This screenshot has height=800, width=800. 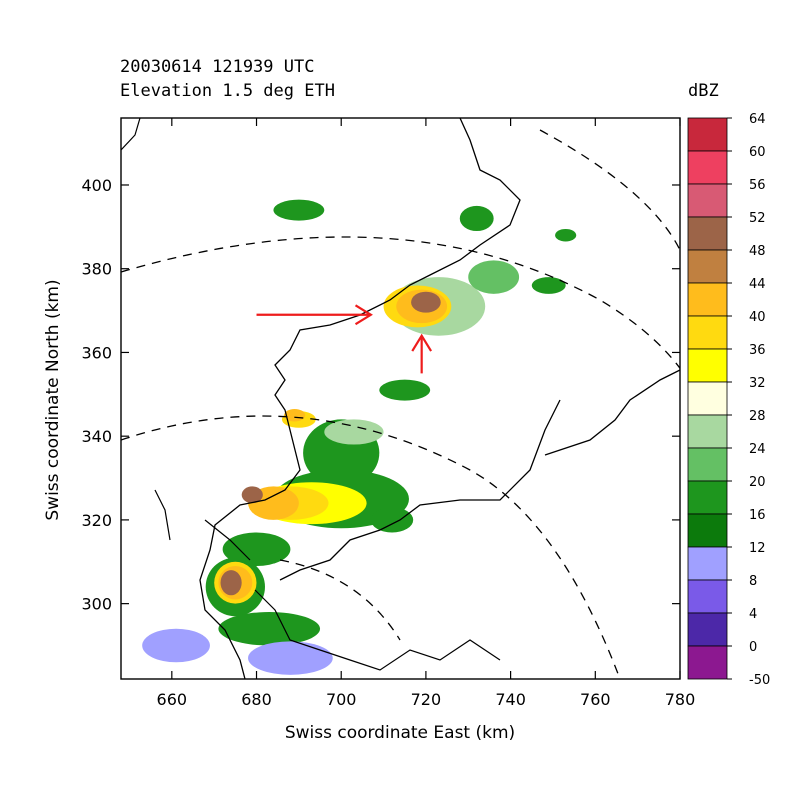 What do you see at coordinates (96, 352) in the screenshot?
I see `y-tick-label: 360` at bounding box center [96, 352].